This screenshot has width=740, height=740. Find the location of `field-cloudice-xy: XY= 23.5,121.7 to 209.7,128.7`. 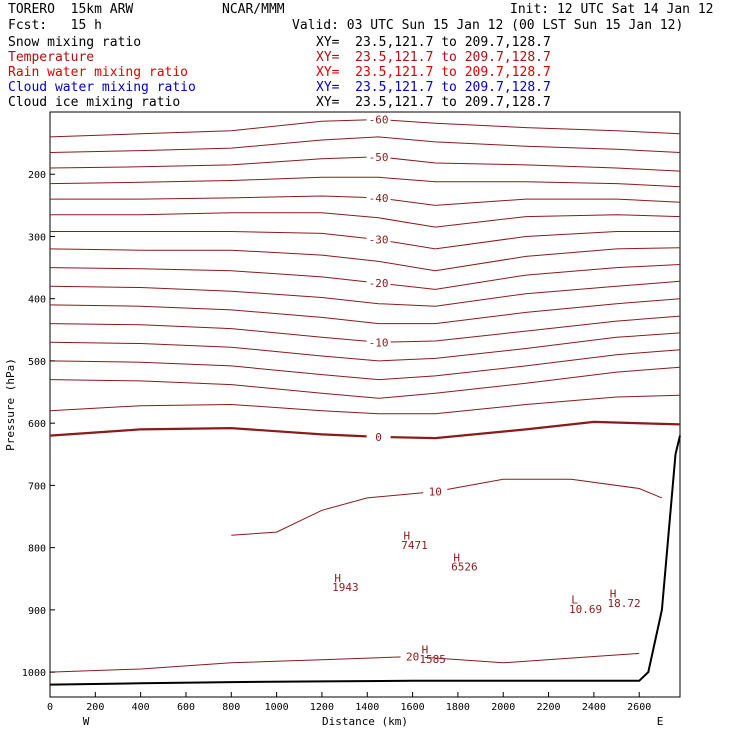

field-cloudice-xy: XY= 23.5,121.7 to 209.7,128.7 is located at coordinates (433, 102).